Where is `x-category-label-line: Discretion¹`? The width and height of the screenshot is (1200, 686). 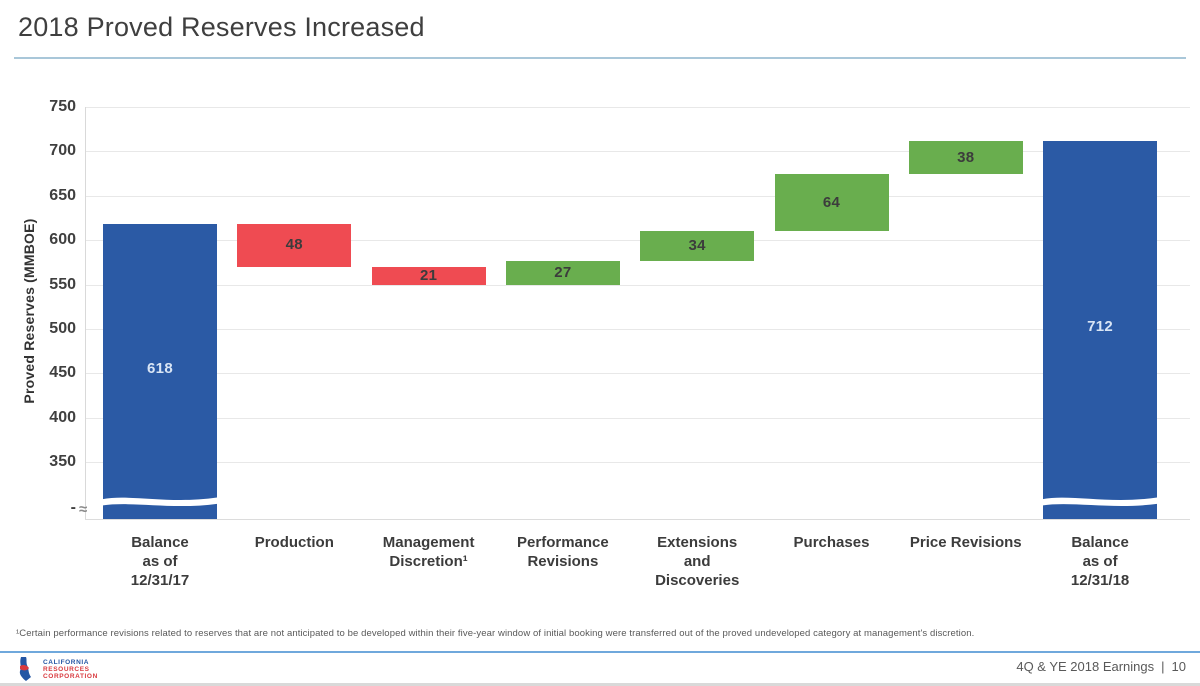
x-category-label-line: Discretion¹ is located at coordinates (428, 561).